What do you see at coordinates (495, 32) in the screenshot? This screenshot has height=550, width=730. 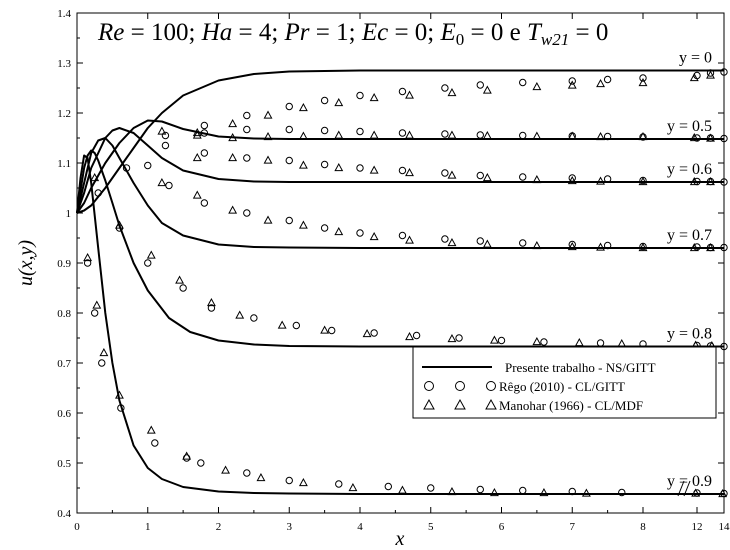 I see `title-segment: = 0 e` at bounding box center [495, 32].